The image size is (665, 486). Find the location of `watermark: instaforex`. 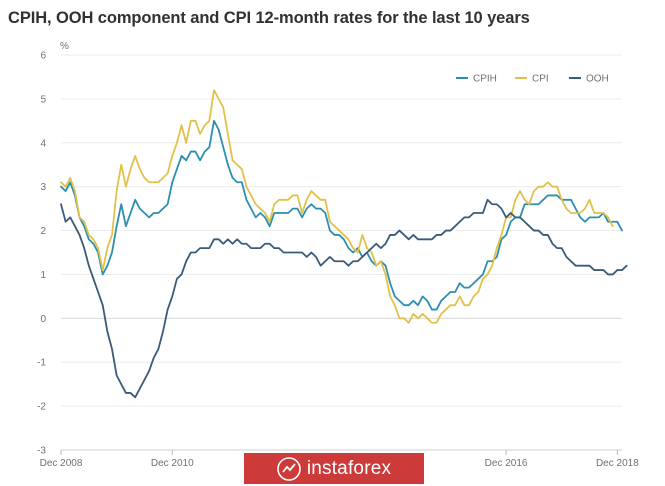

watermark: instaforex is located at coordinates (334, 468).